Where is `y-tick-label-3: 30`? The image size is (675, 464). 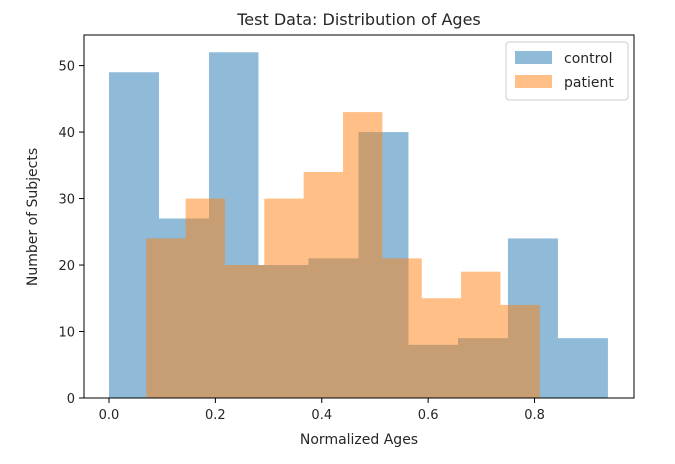
y-tick-label-3: 30 is located at coordinates (66, 200).